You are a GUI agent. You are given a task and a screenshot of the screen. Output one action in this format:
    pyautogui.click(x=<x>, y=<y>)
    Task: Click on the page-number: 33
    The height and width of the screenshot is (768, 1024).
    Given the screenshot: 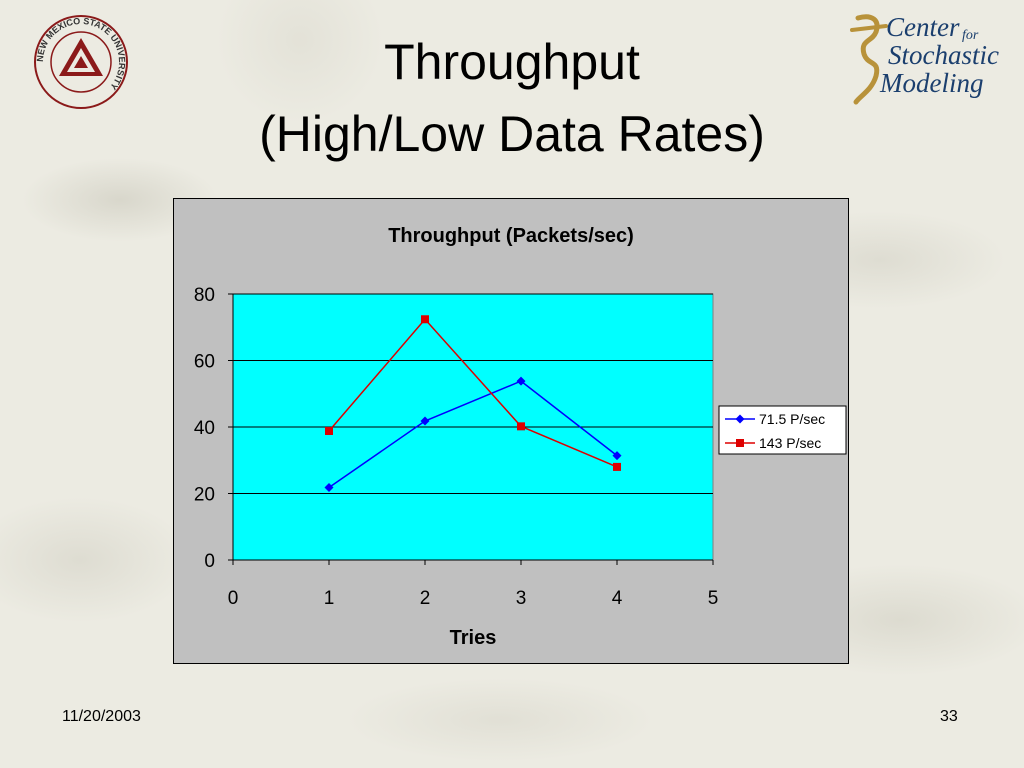 What is the action you would take?
    pyautogui.click(x=949, y=716)
    